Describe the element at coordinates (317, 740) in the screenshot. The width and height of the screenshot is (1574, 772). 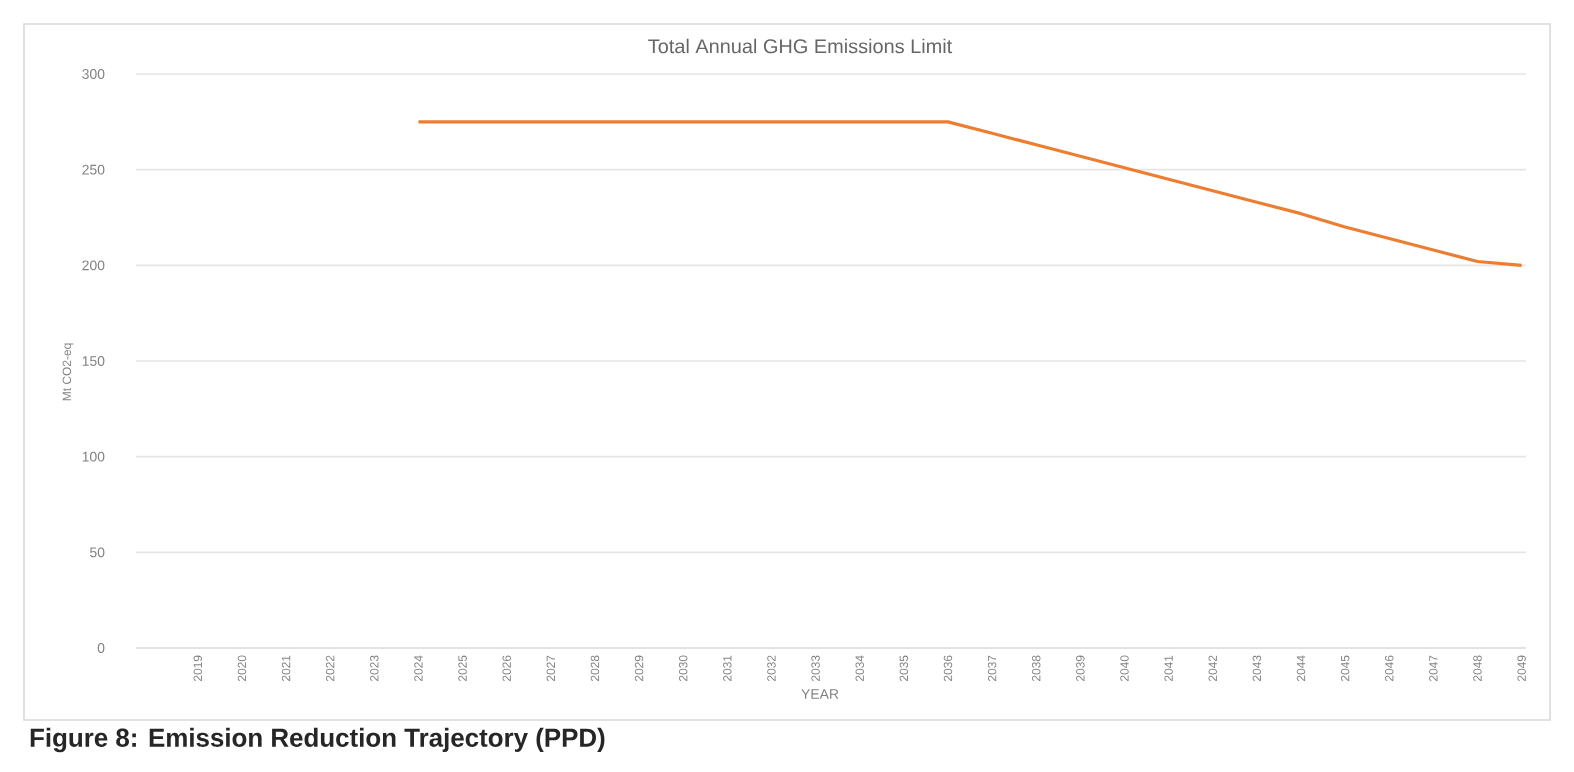
I see `caption: Figure 8: Emission Reduction Trajectory (PPD)` at that location.